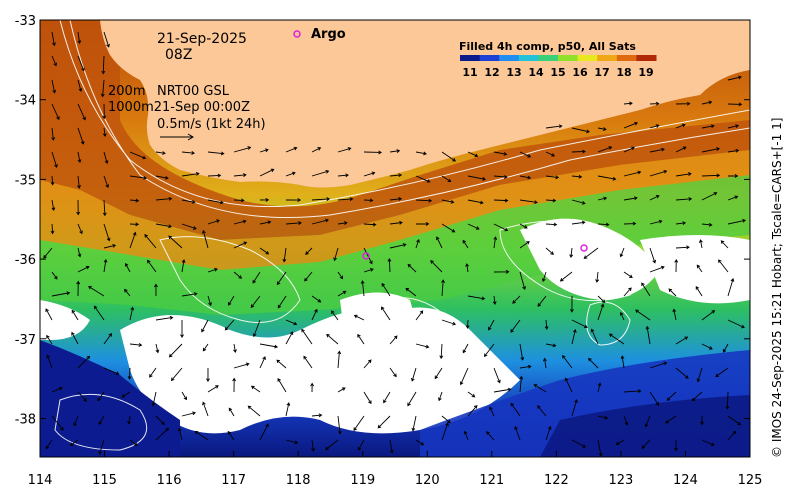 The image size is (791, 492). What do you see at coordinates (557, 72) in the screenshot?
I see `colorbar-tick-label: 15` at bounding box center [557, 72].